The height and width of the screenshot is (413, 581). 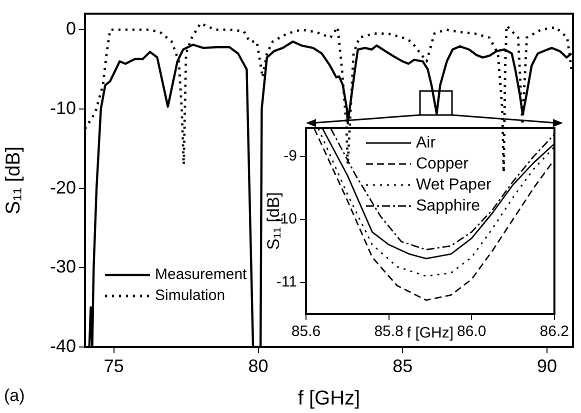 I want to click on text: (a), so click(x=14, y=396).